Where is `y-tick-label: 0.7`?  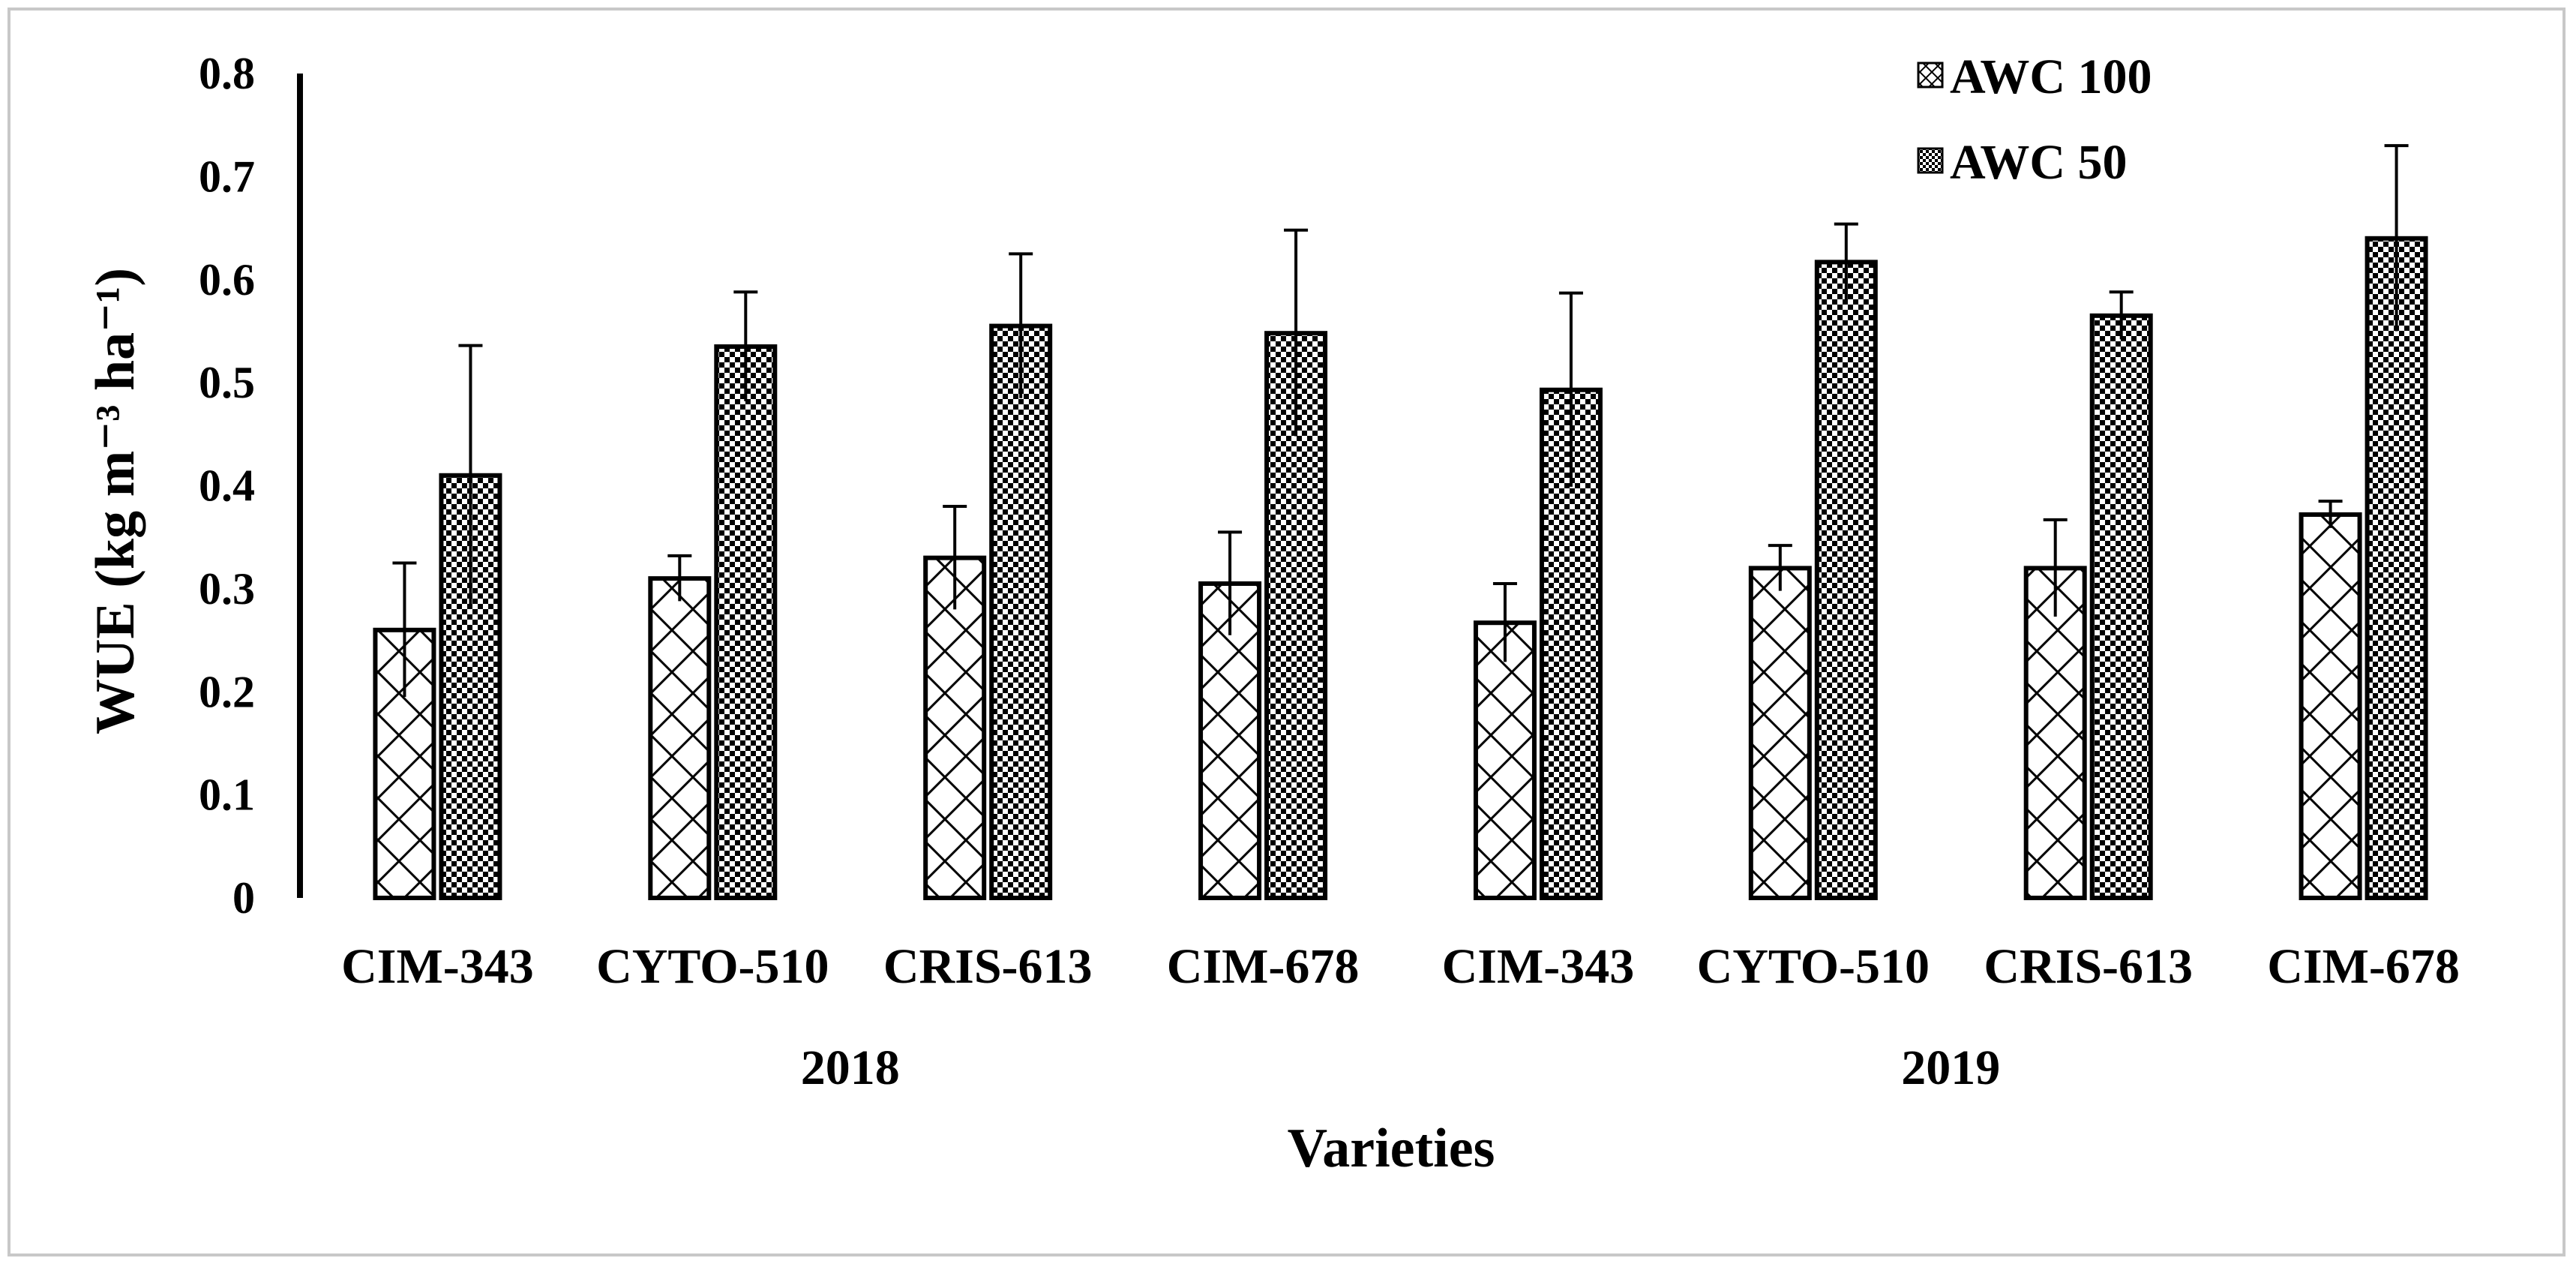
y-tick-label: 0.7 is located at coordinates (227, 176).